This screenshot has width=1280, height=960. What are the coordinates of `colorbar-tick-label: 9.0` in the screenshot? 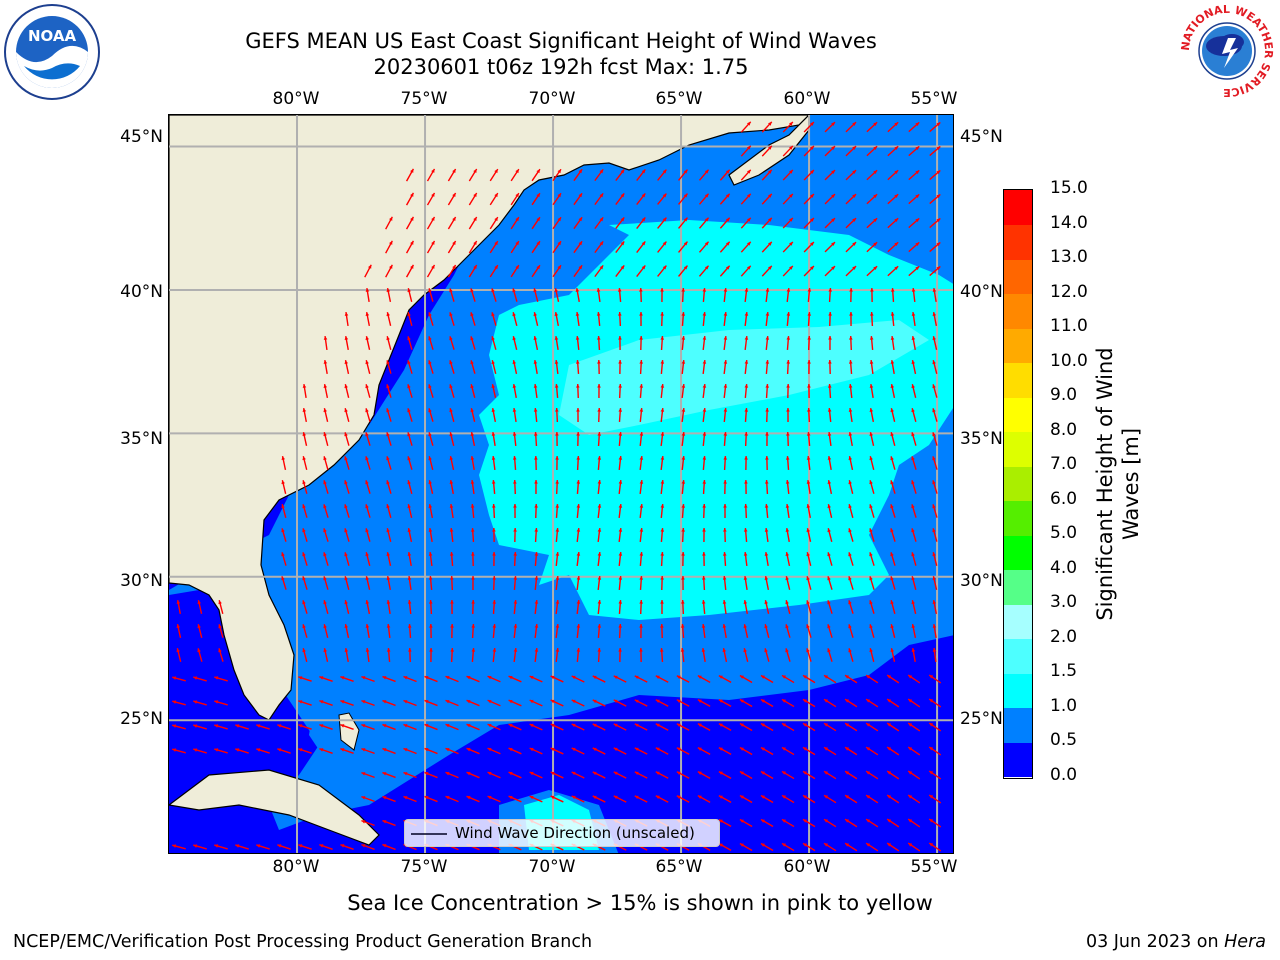 It's located at (1064, 395).